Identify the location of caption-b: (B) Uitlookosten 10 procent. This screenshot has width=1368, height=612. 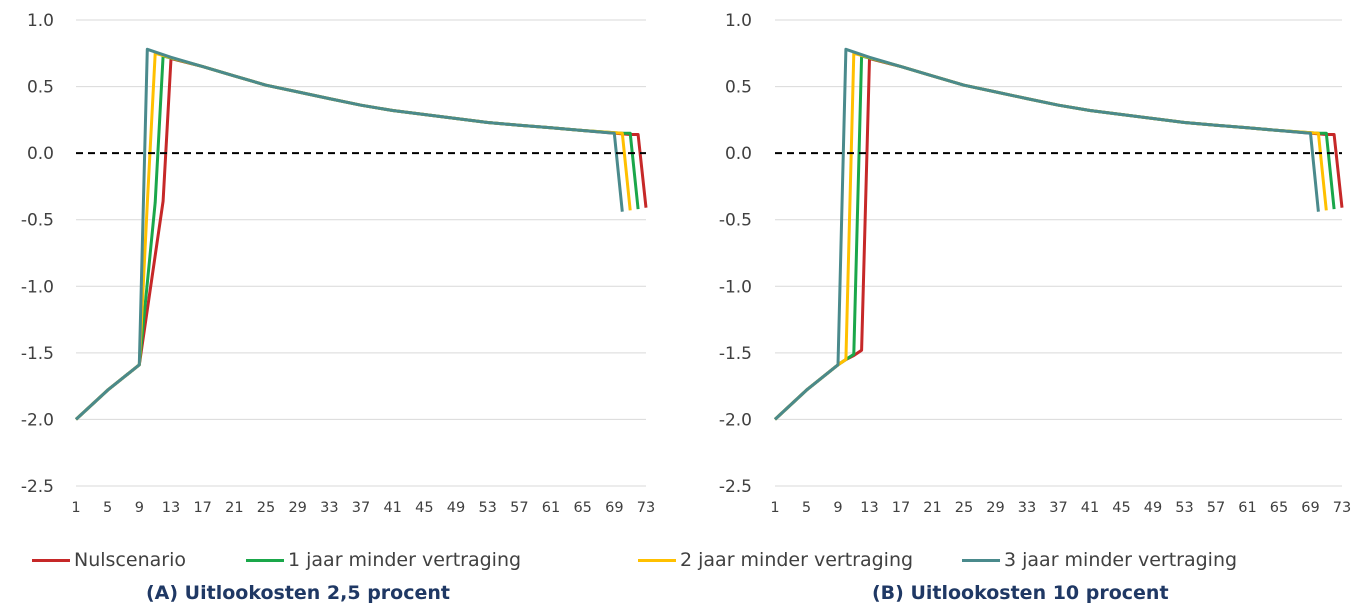
(1020, 593).